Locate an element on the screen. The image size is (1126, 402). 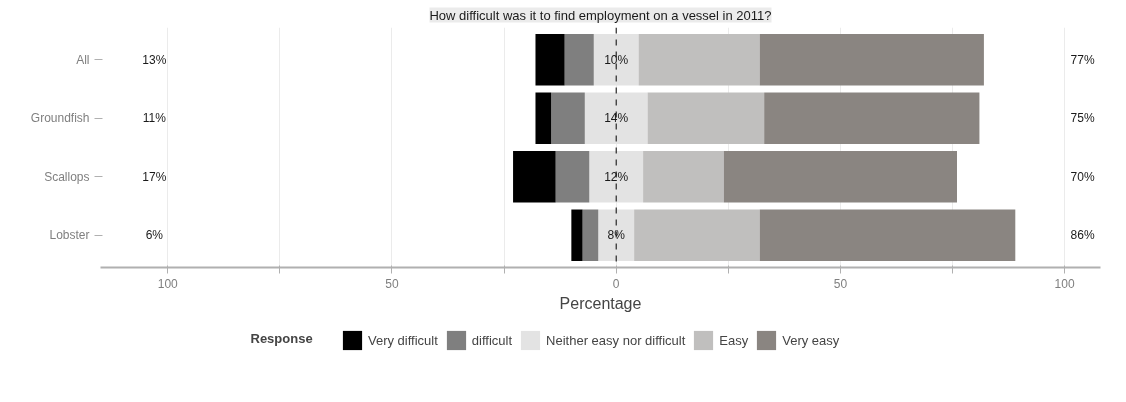
annotation: 13% is located at coordinates (154, 59).